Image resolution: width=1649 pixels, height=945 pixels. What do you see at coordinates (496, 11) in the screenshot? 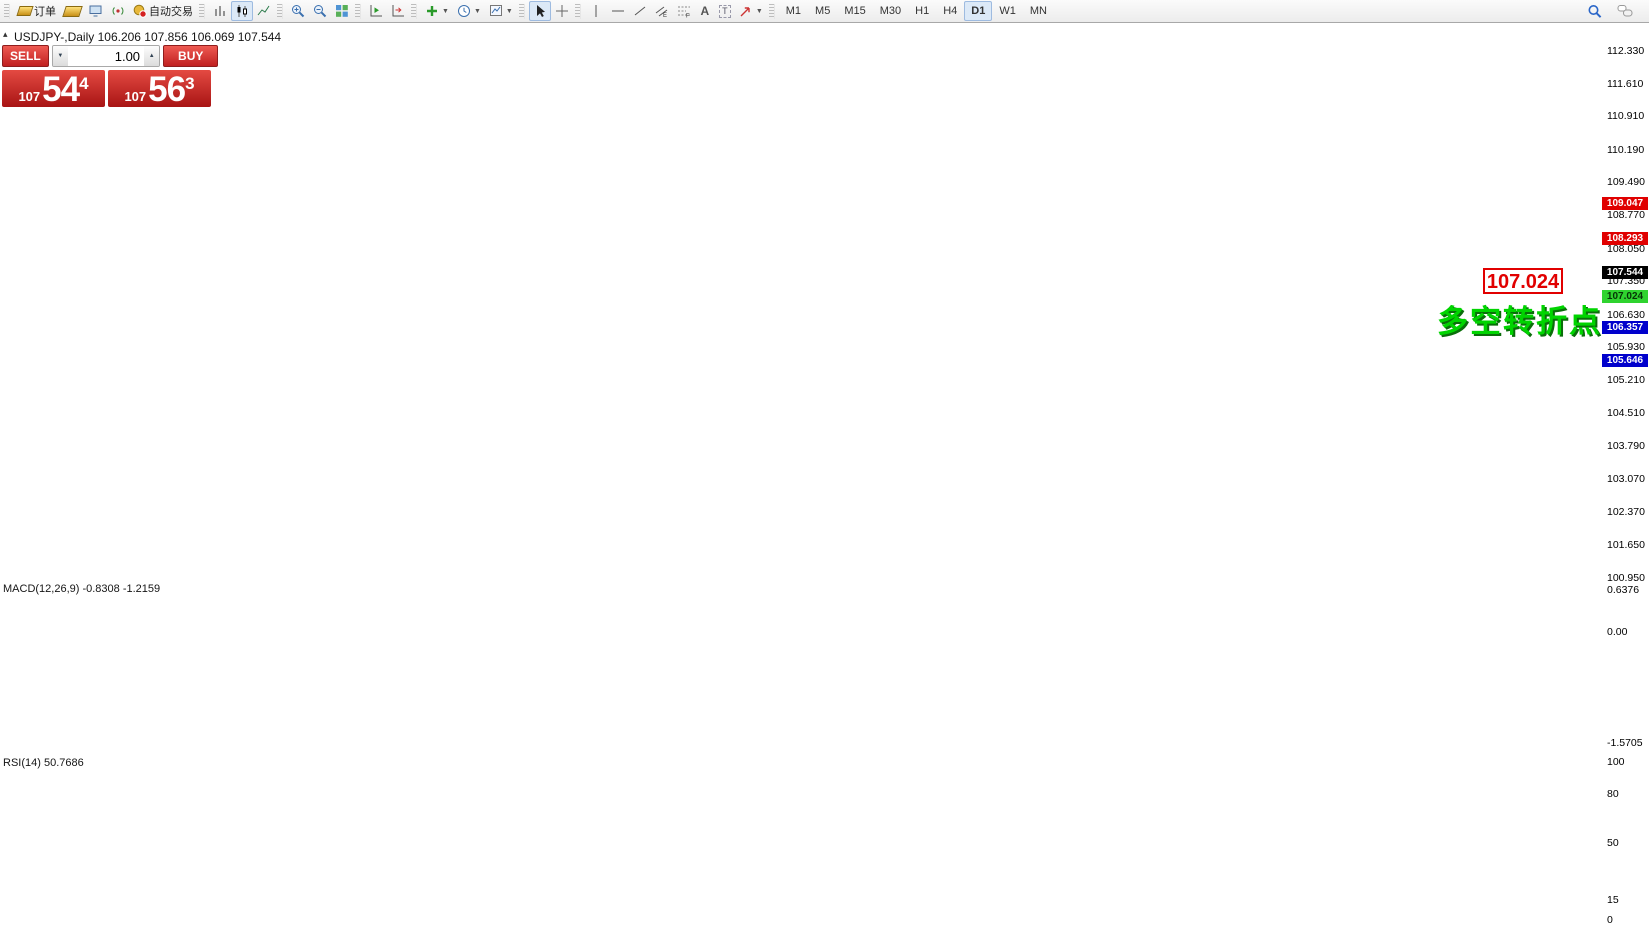
I see `template-icon` at bounding box center [496, 11].